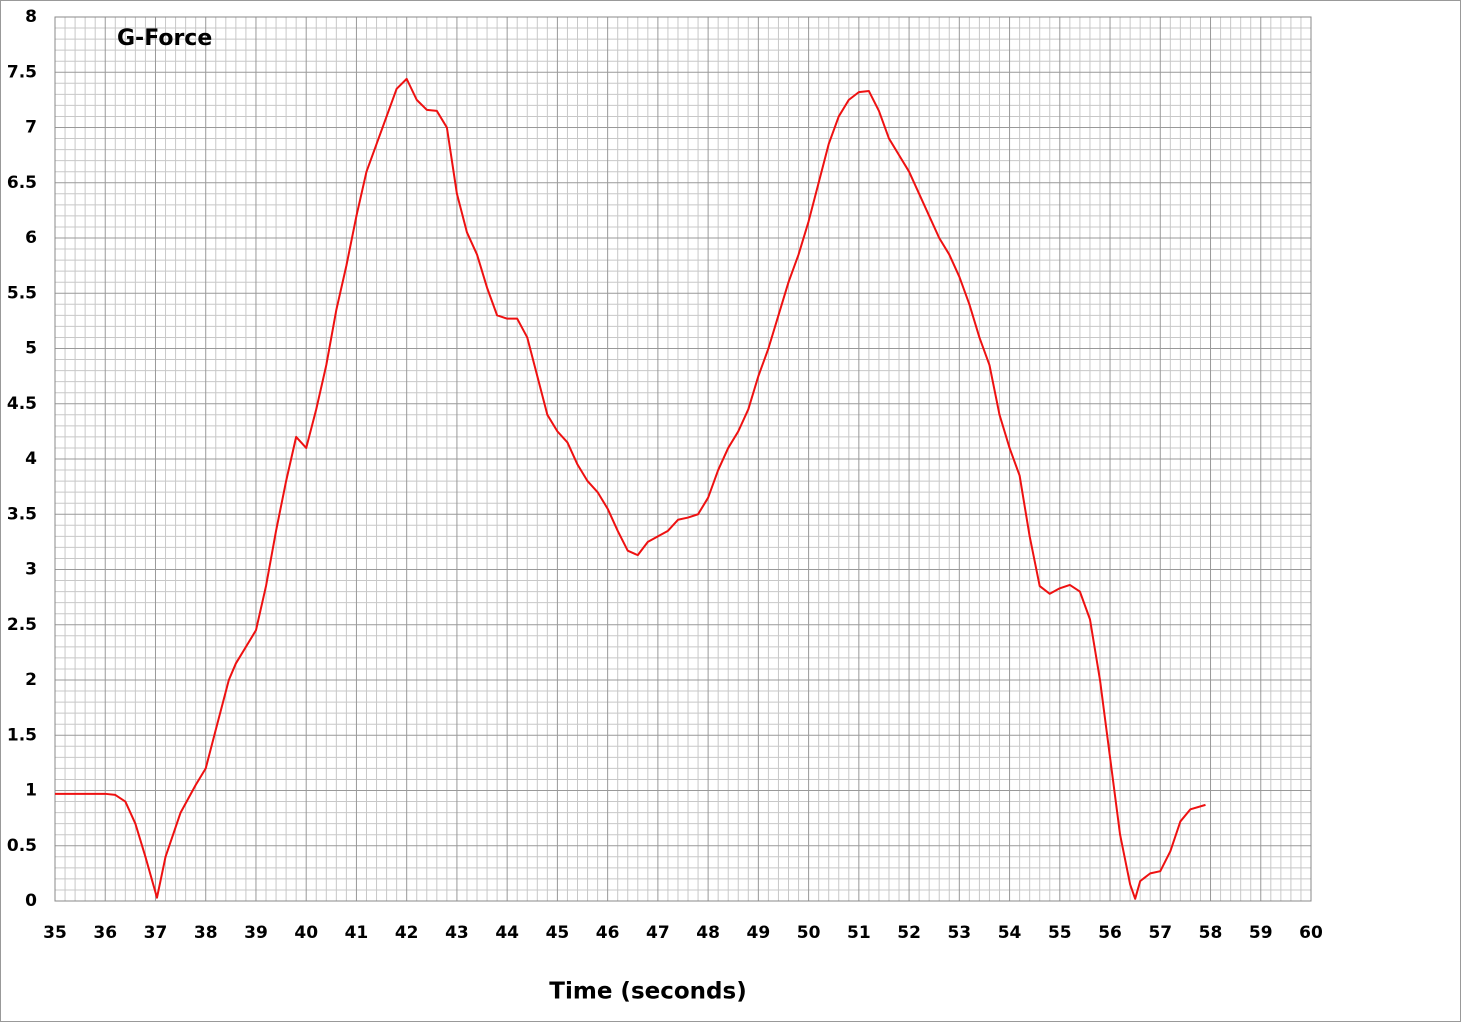  What do you see at coordinates (156, 933) in the screenshot?
I see `x-tick-label: 37` at bounding box center [156, 933].